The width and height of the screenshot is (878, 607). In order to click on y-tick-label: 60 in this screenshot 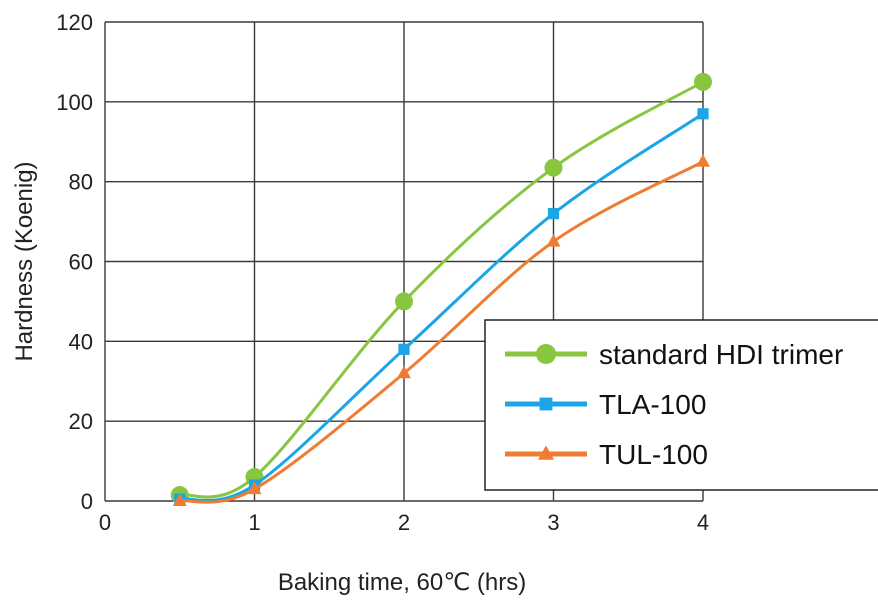, I will do `click(81, 262)`.